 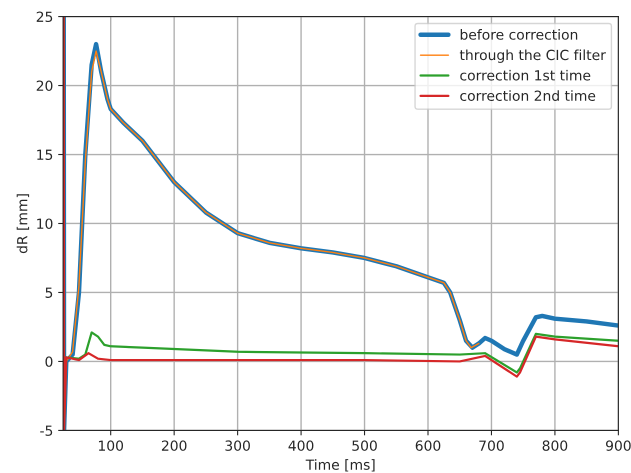 I want to click on x-tick-label: 400, so click(x=301, y=445).